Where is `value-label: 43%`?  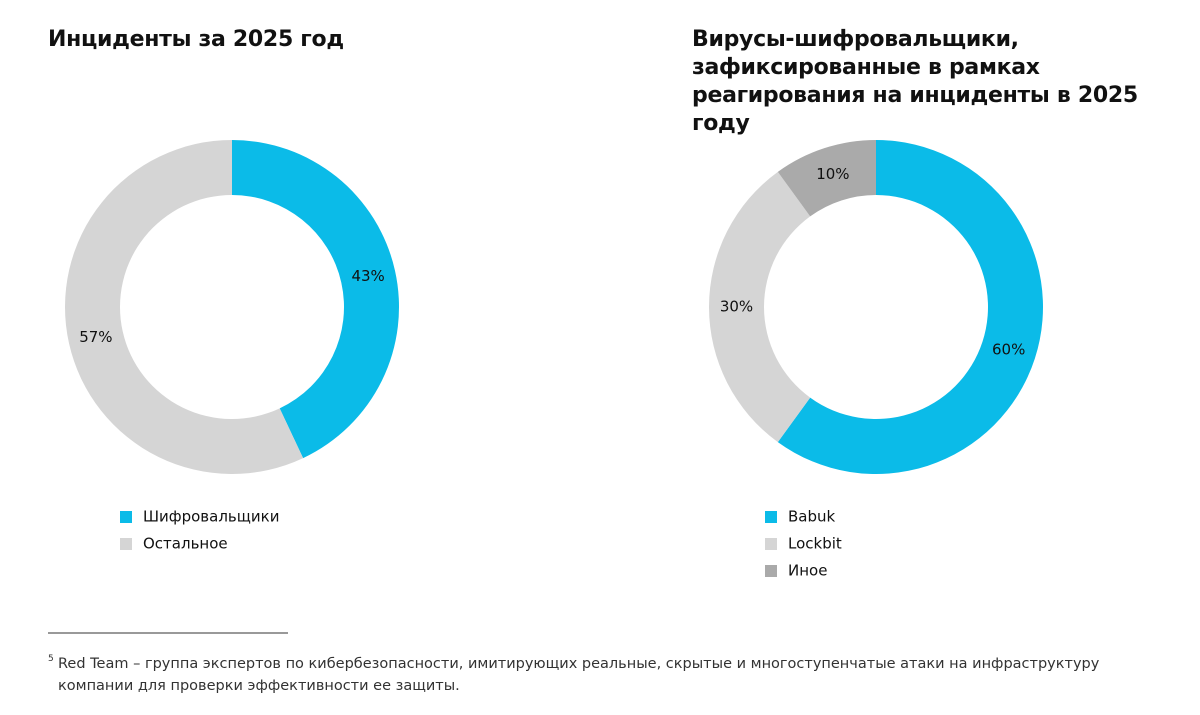 value-label: 43% is located at coordinates (367, 276).